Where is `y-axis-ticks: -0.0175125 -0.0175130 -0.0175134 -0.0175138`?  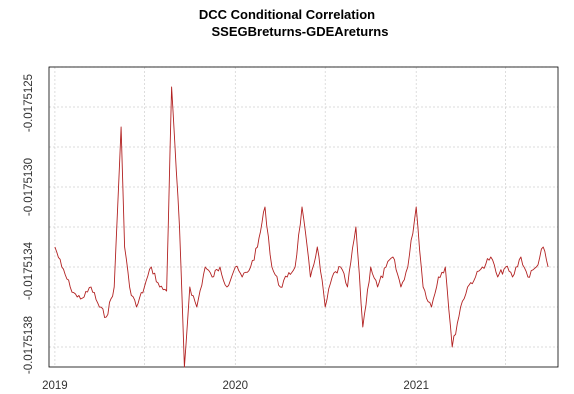
y-axis-ticks: -0.0175125 -0.0175130 -0.0175134 -0.0175138 is located at coordinates (29, 224).